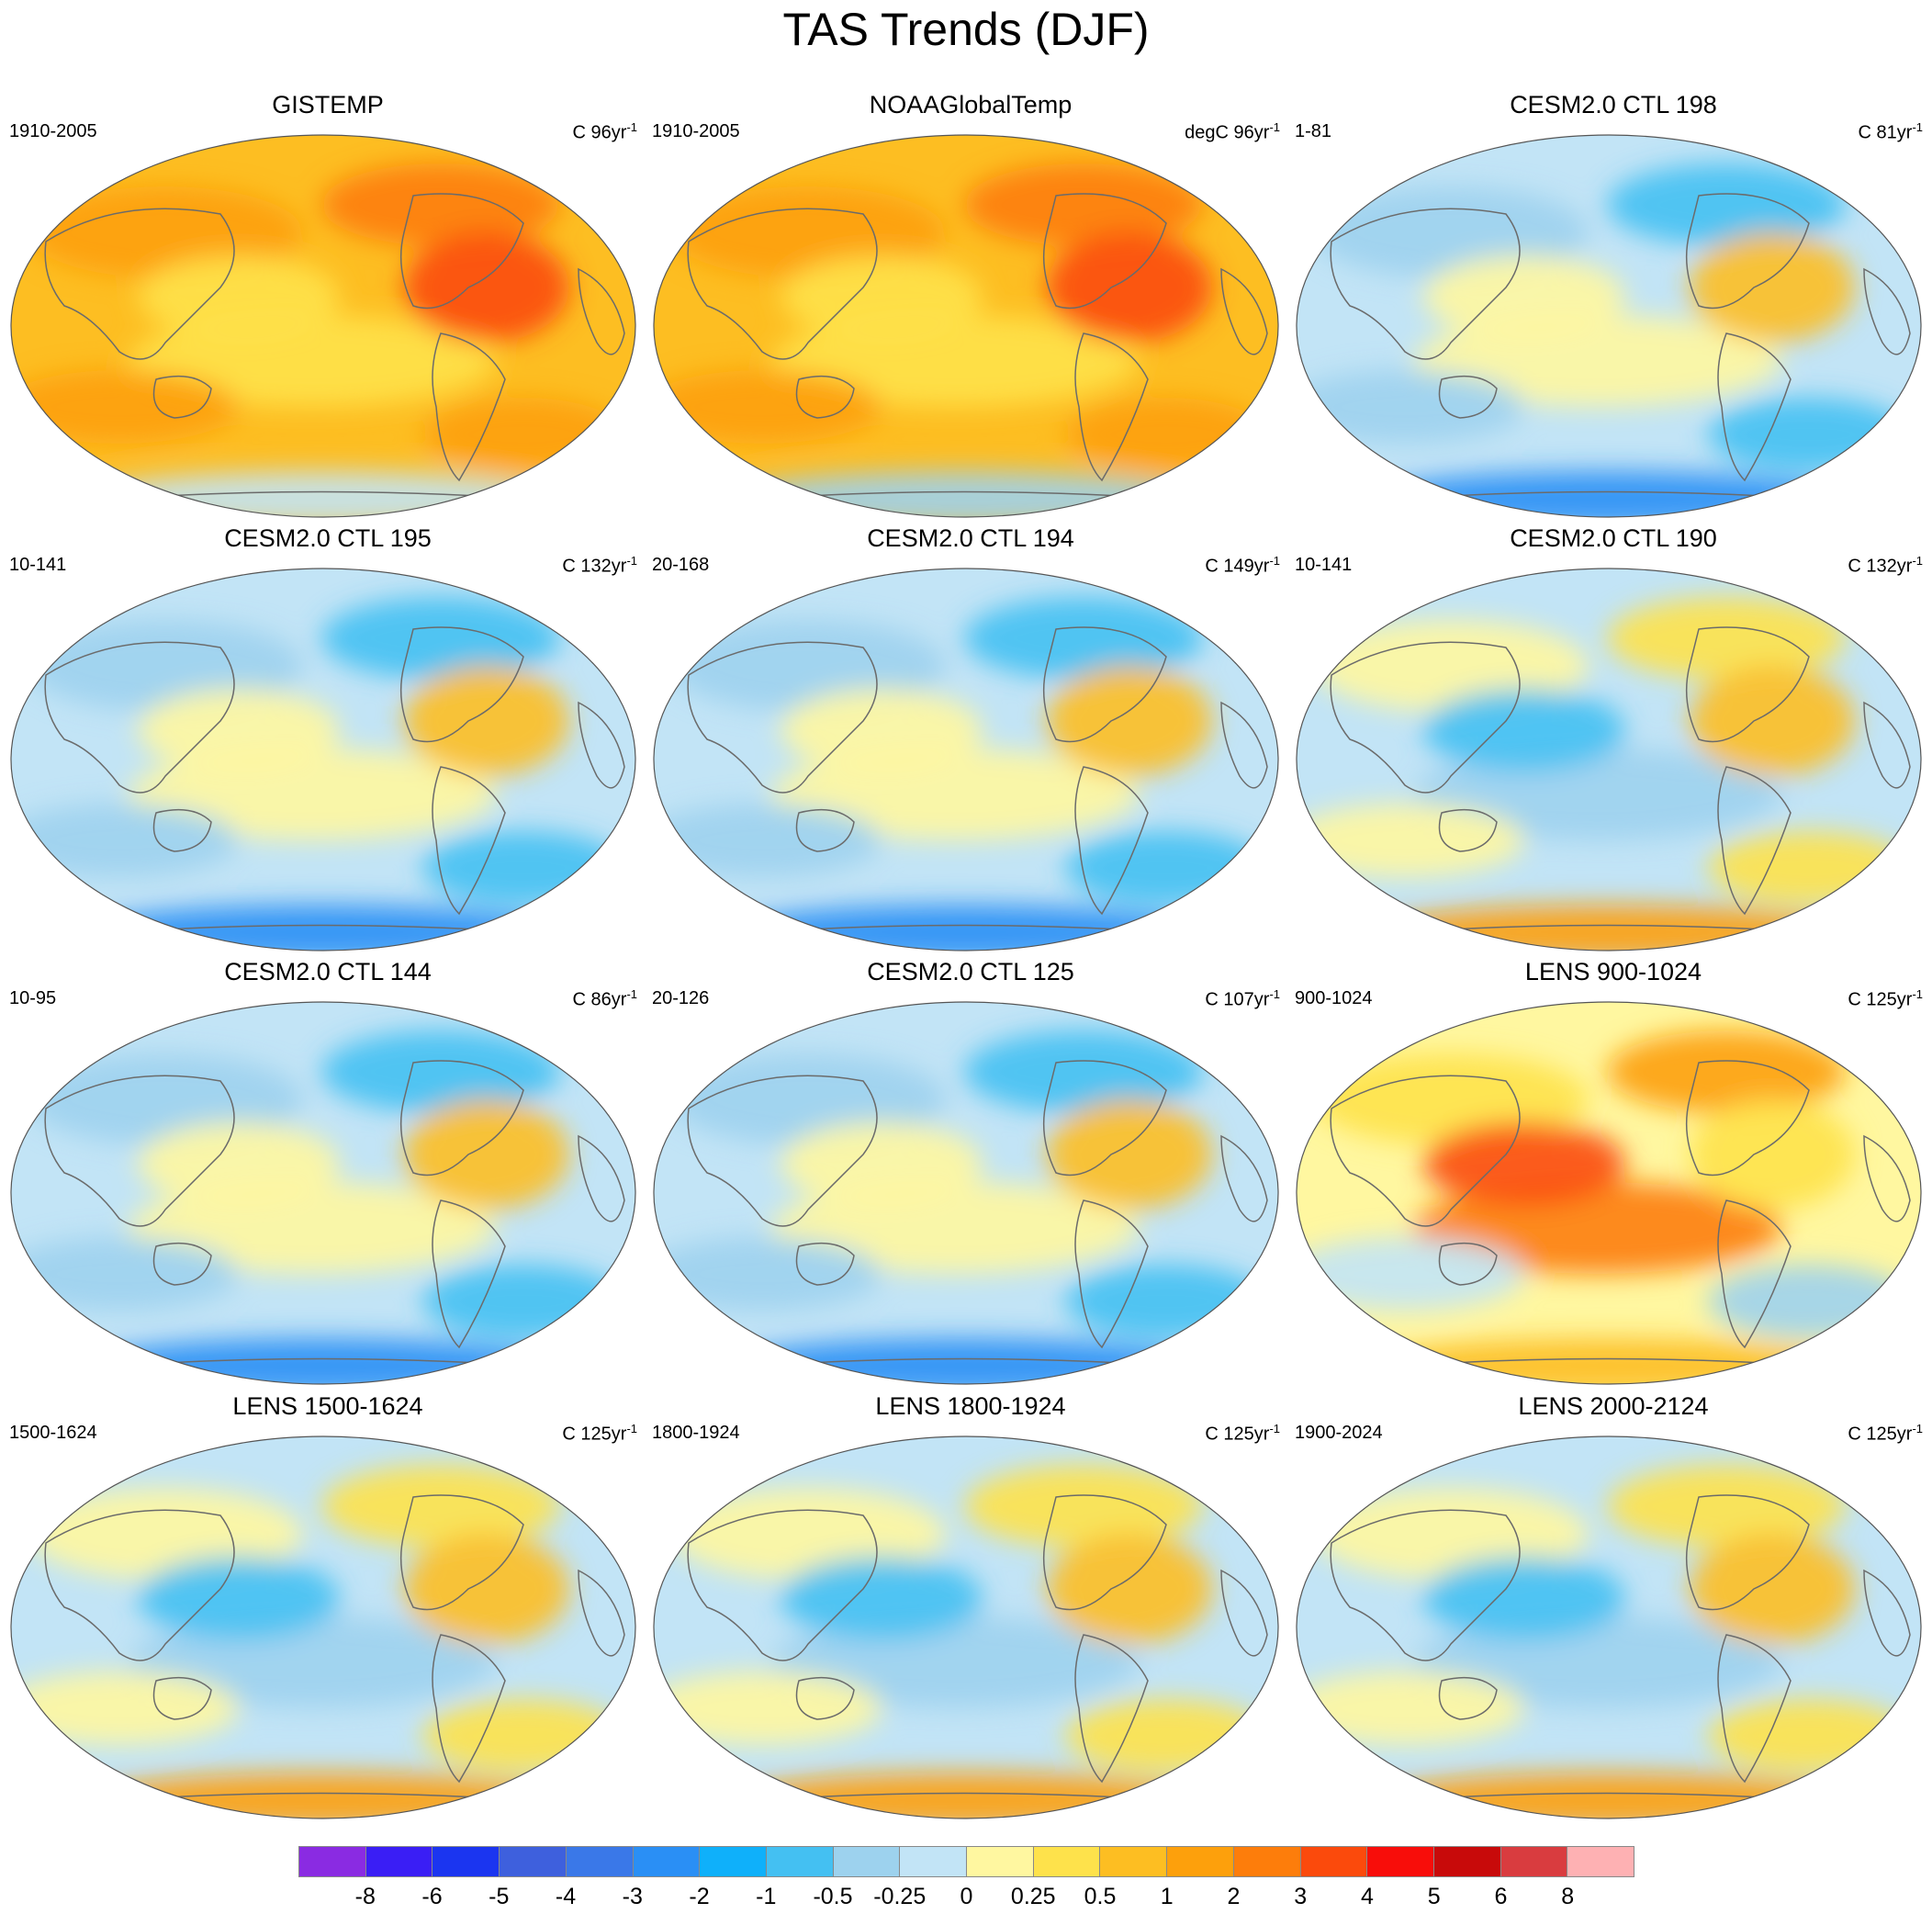  Describe the element at coordinates (1227, 132) in the screenshot. I see `units-text: degC 96yr` at that location.